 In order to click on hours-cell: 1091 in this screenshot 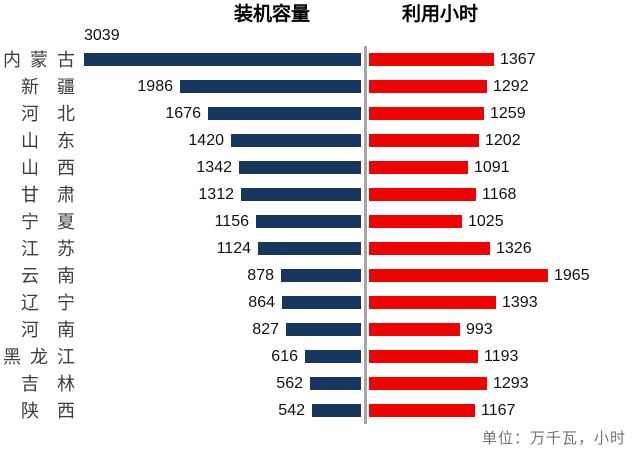, I will do `click(500, 167)`.